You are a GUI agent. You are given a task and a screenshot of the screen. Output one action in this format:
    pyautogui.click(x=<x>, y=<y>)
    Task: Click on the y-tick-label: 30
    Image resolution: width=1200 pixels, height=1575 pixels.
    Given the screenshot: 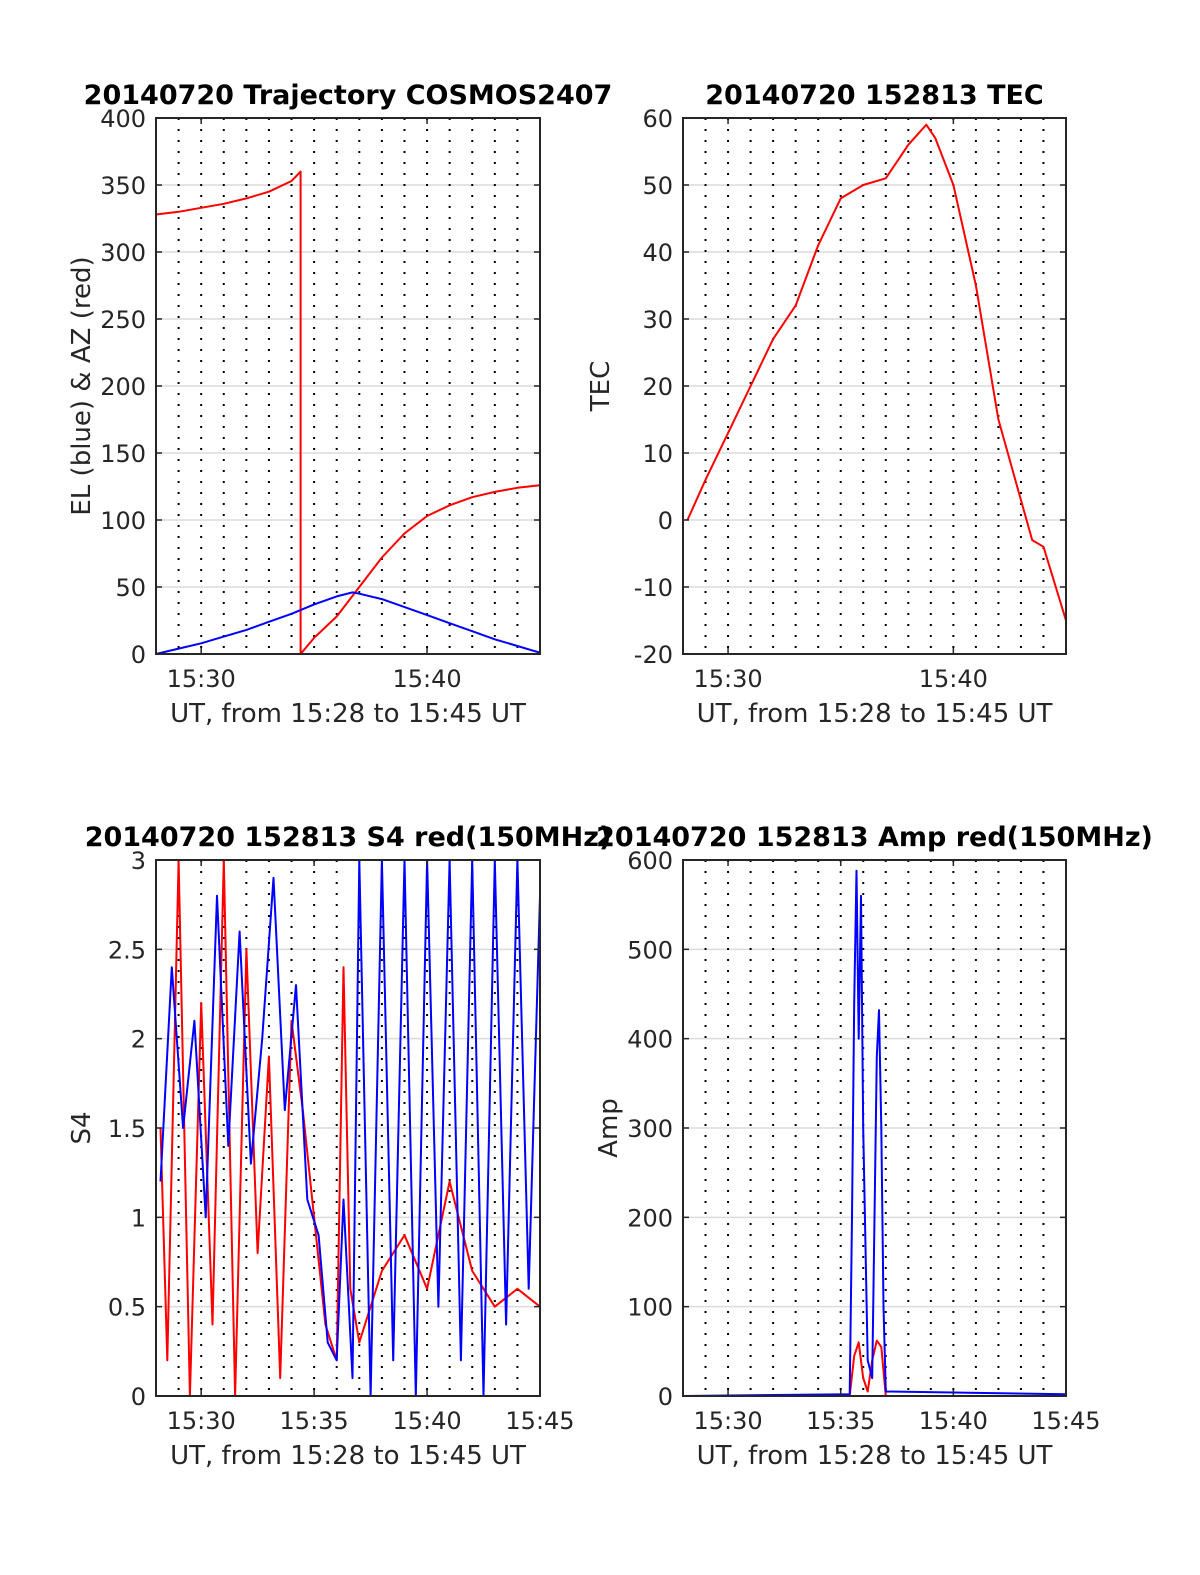 What is the action you would take?
    pyautogui.click(x=657, y=320)
    